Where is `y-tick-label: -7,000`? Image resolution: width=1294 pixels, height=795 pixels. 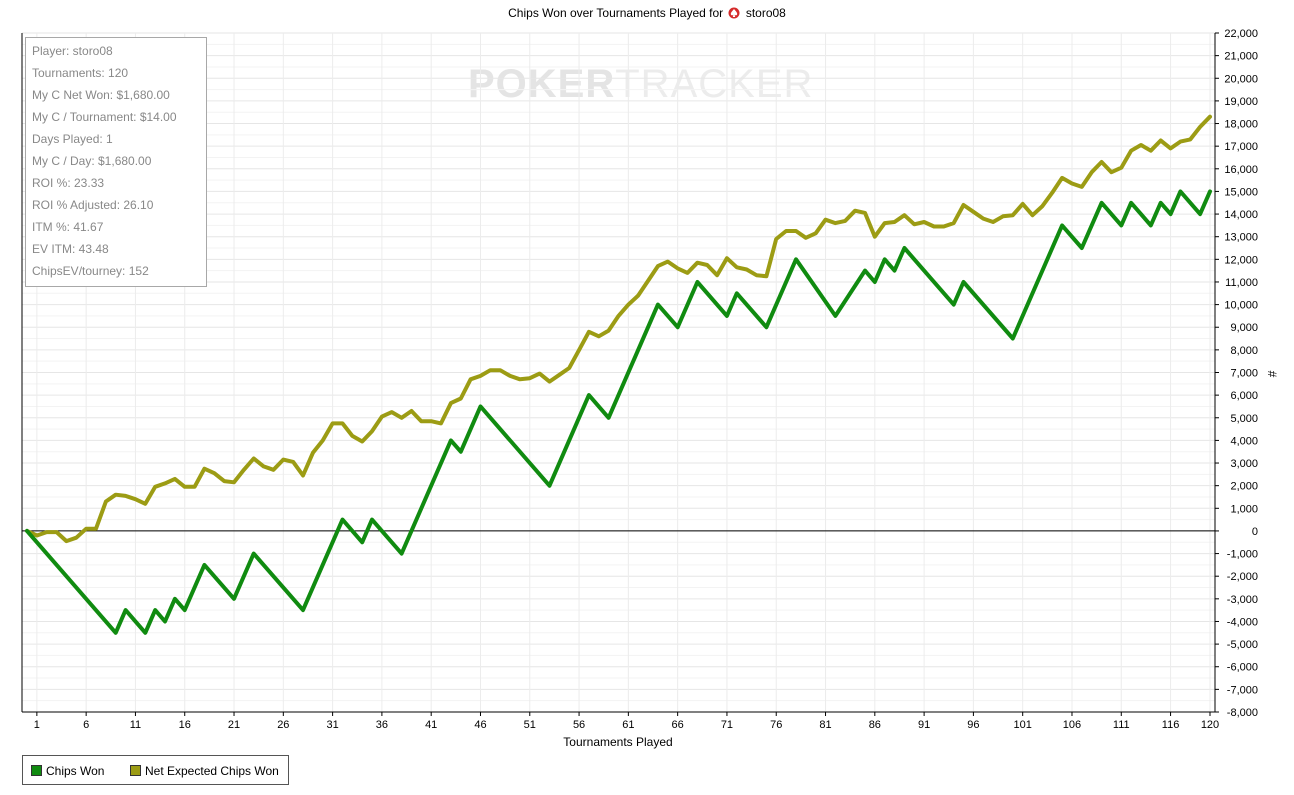 y-tick-label: -7,000 is located at coordinates (1242, 690).